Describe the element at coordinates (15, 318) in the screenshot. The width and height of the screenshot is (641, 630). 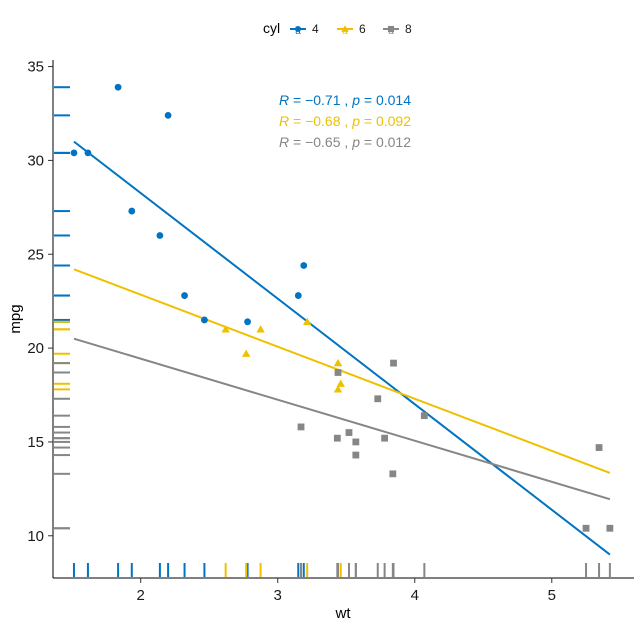
I see `y-axis-title: mpg` at that location.